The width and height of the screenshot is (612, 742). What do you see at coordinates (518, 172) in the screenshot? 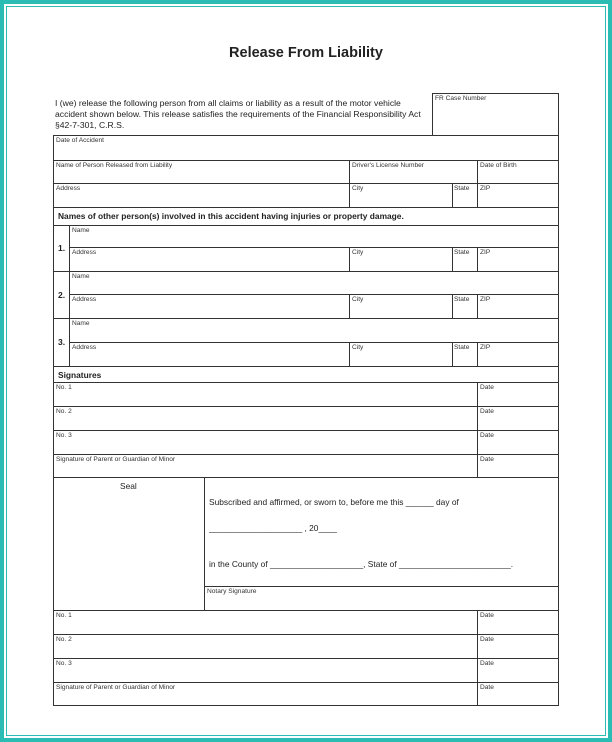
I see `date-of-birth-field: Date of Birth` at bounding box center [518, 172].